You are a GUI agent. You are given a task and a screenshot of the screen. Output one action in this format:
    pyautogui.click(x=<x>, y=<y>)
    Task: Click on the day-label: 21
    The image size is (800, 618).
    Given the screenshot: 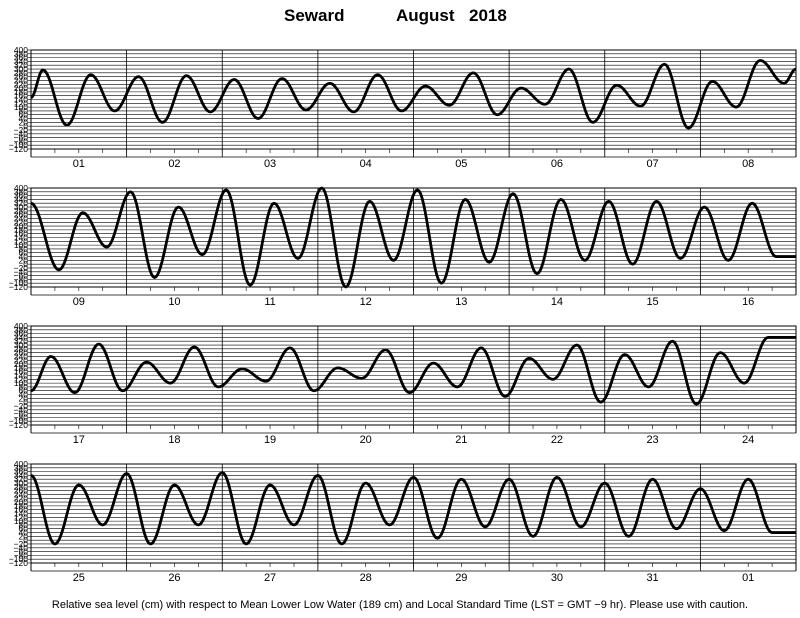 What is the action you would take?
    pyautogui.click(x=461, y=440)
    